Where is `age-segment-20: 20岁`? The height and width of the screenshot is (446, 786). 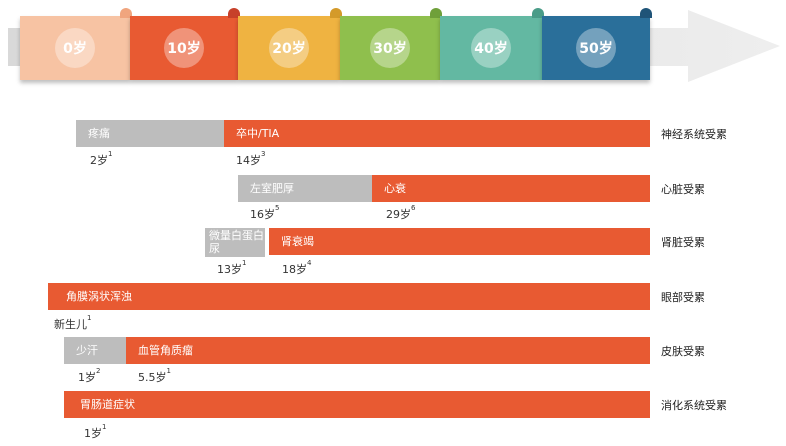
age-segment-20: 20岁 is located at coordinates (290, 44).